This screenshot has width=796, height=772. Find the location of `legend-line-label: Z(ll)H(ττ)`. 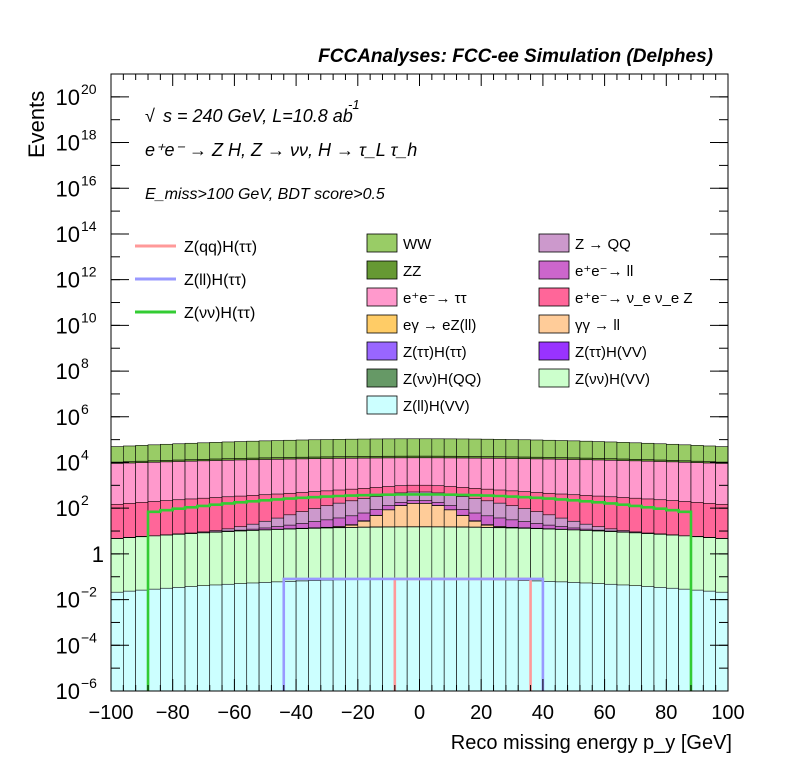

legend-line-label: Z(ll)H(ττ) is located at coordinates (215, 280).